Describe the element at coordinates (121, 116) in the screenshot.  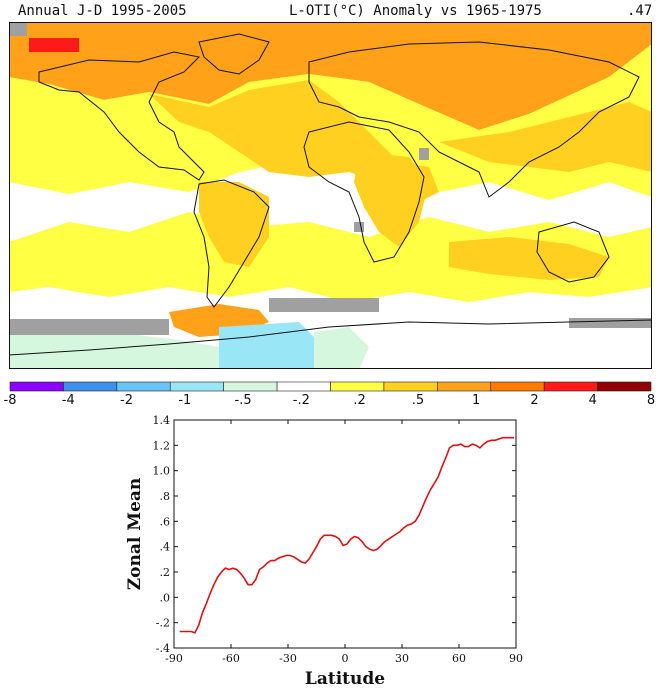
I see `coastline-north-america` at that location.